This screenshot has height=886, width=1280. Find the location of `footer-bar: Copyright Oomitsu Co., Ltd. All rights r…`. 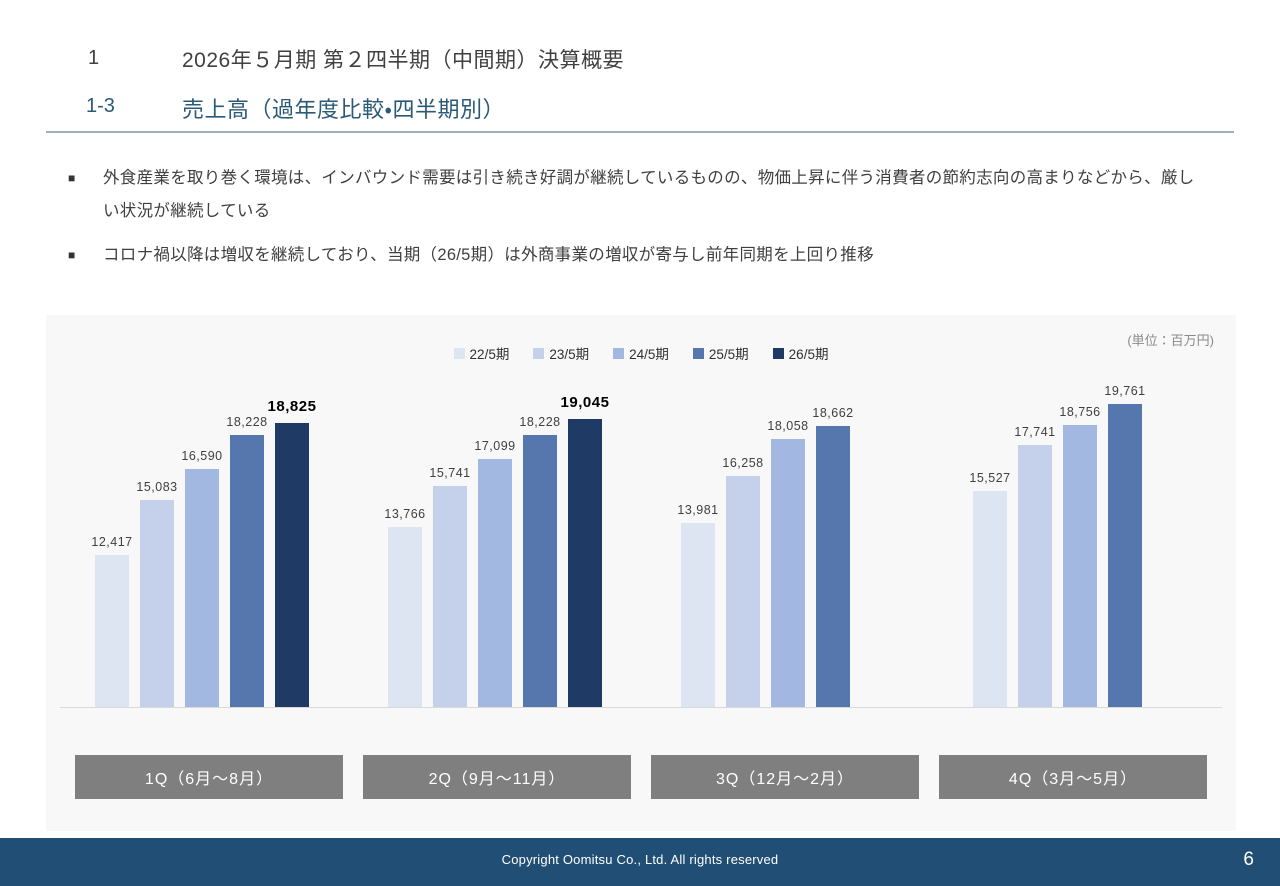

footer-bar: Copyright Oomitsu Co., Ltd. All rights r… is located at coordinates (640, 862).